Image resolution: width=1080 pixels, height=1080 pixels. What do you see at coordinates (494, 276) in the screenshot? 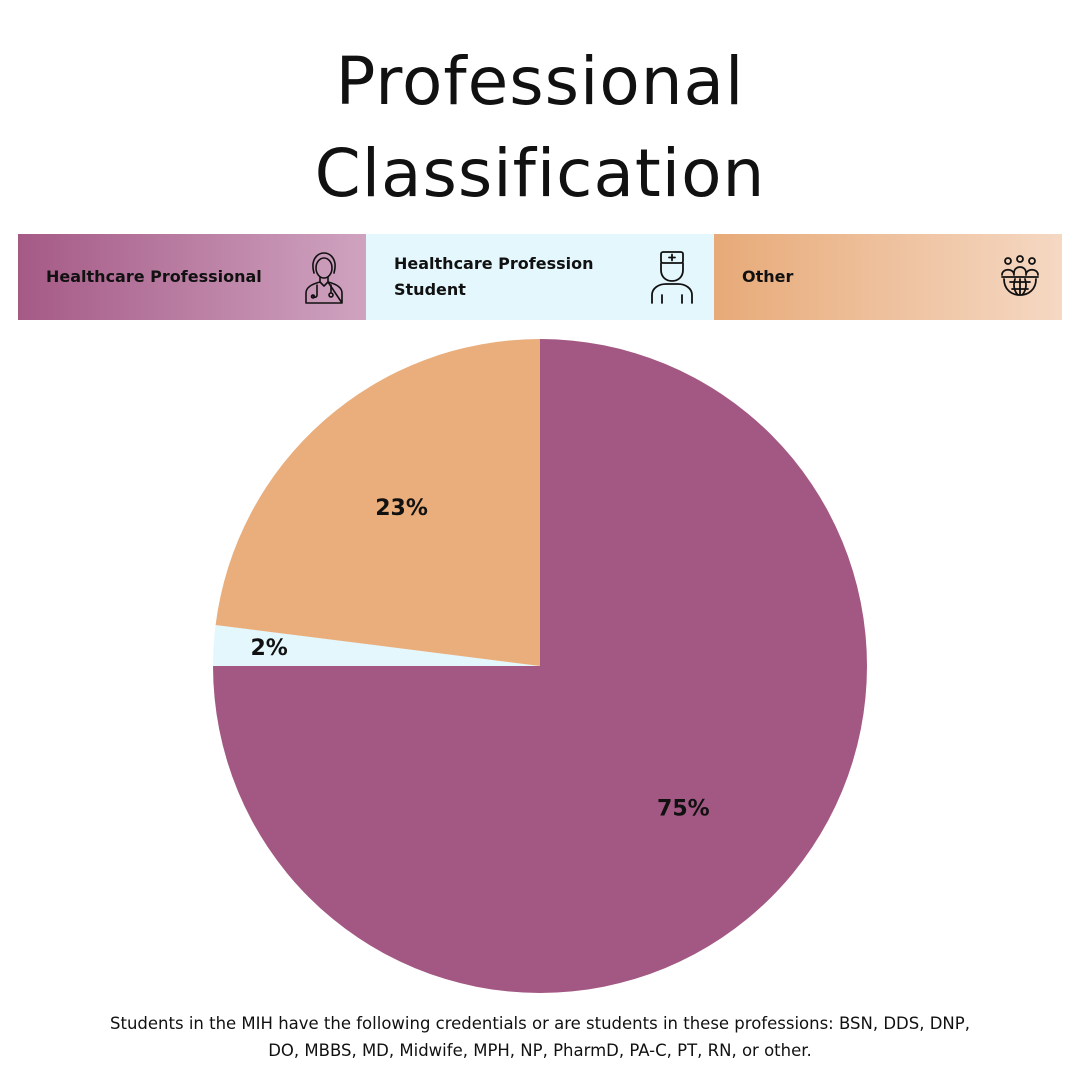
I see `legend-label: Healthcare Profession Student` at bounding box center [494, 276].